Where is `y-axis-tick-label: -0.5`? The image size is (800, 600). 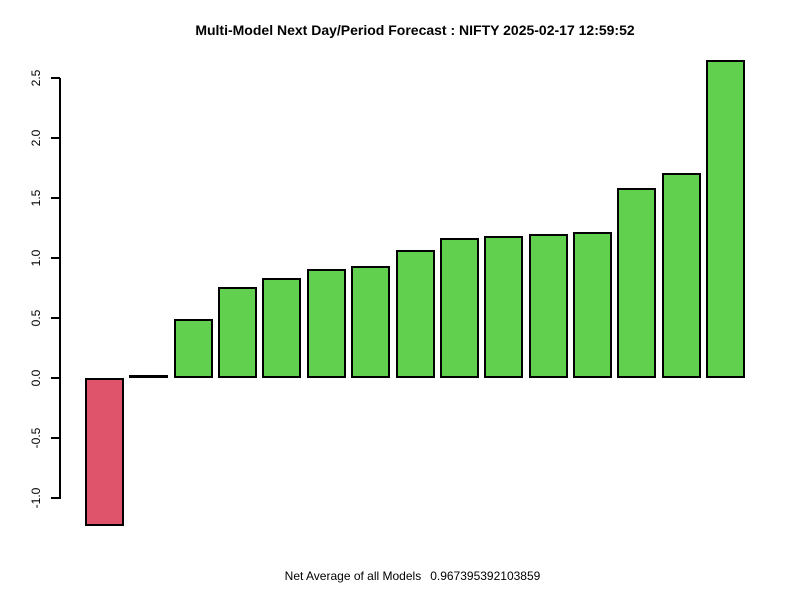
y-axis-tick-label: -0.5 is located at coordinates (36, 438).